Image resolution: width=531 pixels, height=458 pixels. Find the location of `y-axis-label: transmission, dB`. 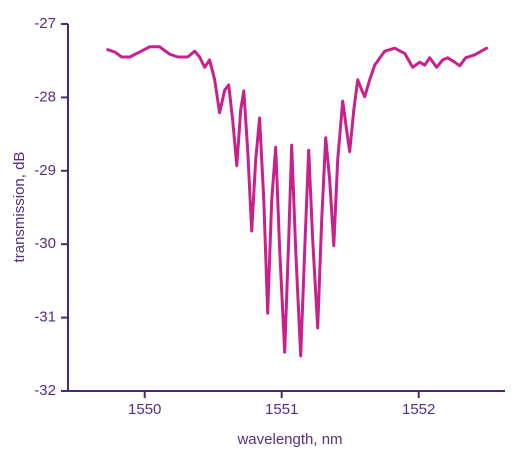

y-axis-label: transmission, dB is located at coordinates (19, 207).